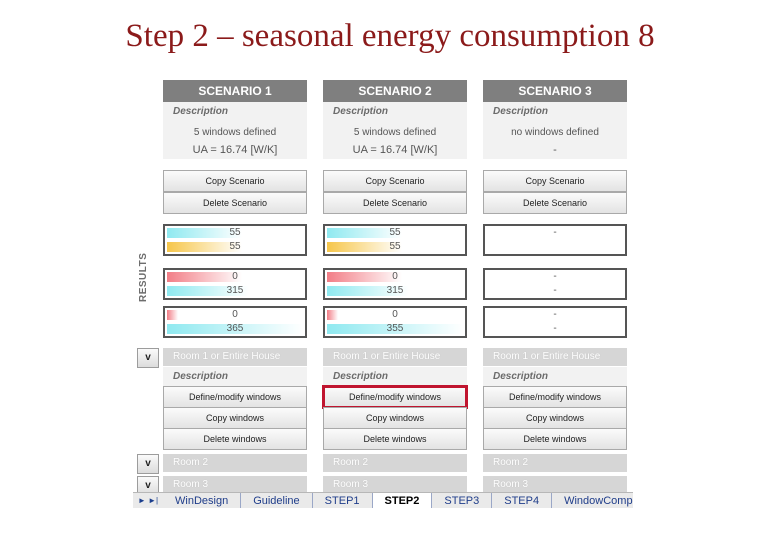 This screenshot has height=540, width=780. I want to click on result-row: 365, so click(235, 329).